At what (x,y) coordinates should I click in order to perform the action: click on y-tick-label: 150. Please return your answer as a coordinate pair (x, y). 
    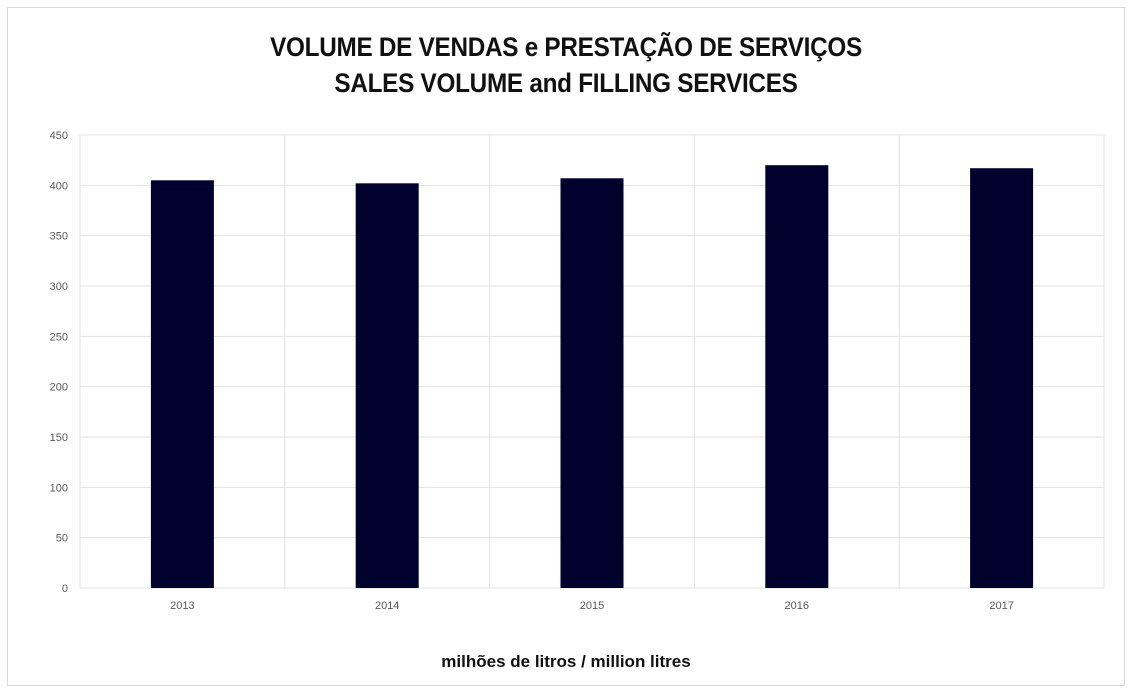
    Looking at the image, I should click on (59, 438).